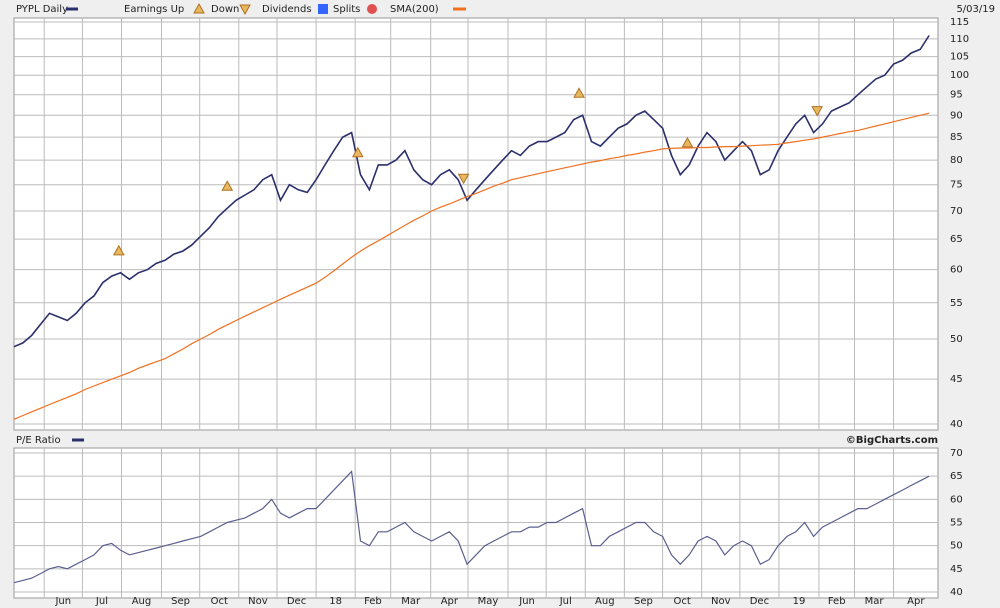  I want to click on legend-label: Splits, so click(346, 9).